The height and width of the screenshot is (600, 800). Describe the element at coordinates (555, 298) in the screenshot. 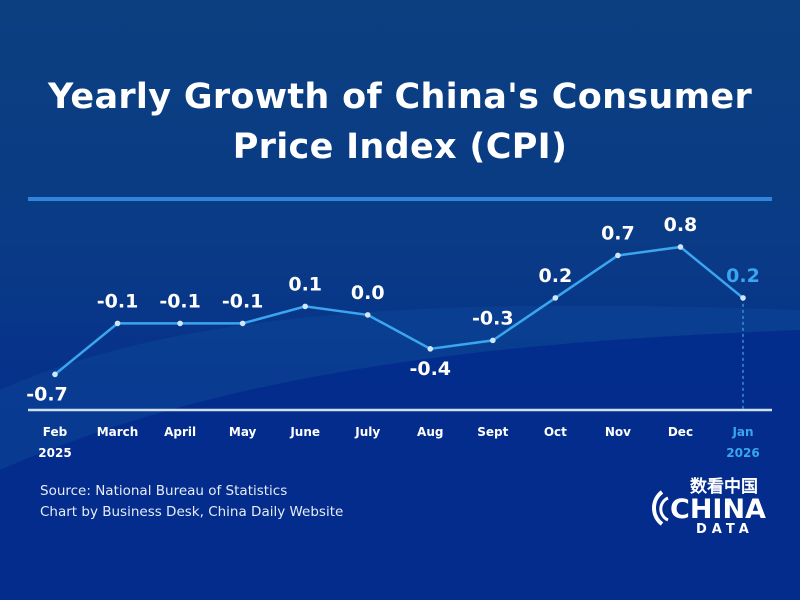

I see `data-point-oct` at that location.